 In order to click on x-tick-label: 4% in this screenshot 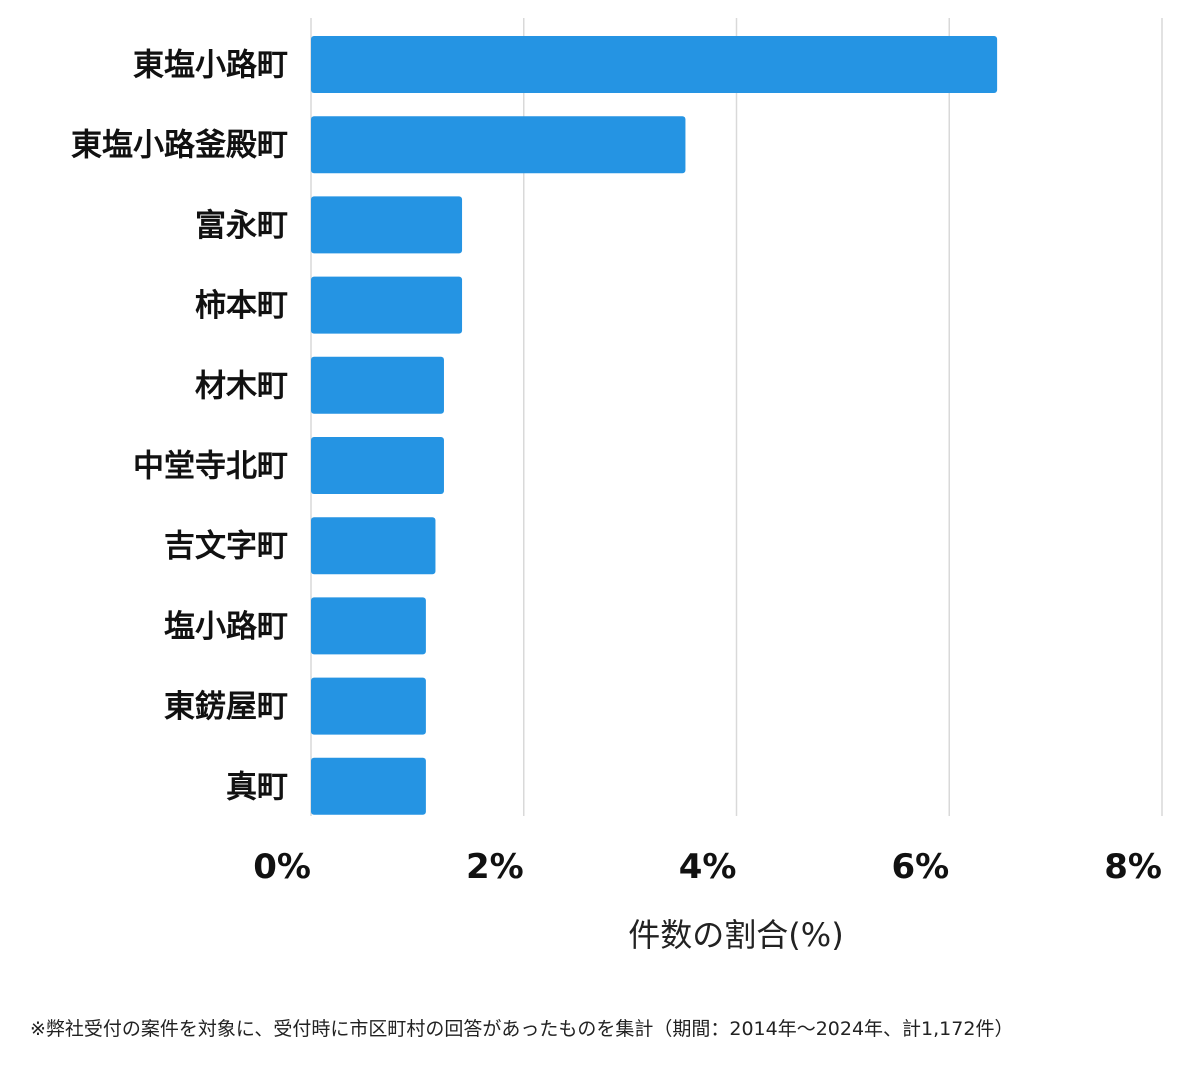, I will do `click(708, 867)`.